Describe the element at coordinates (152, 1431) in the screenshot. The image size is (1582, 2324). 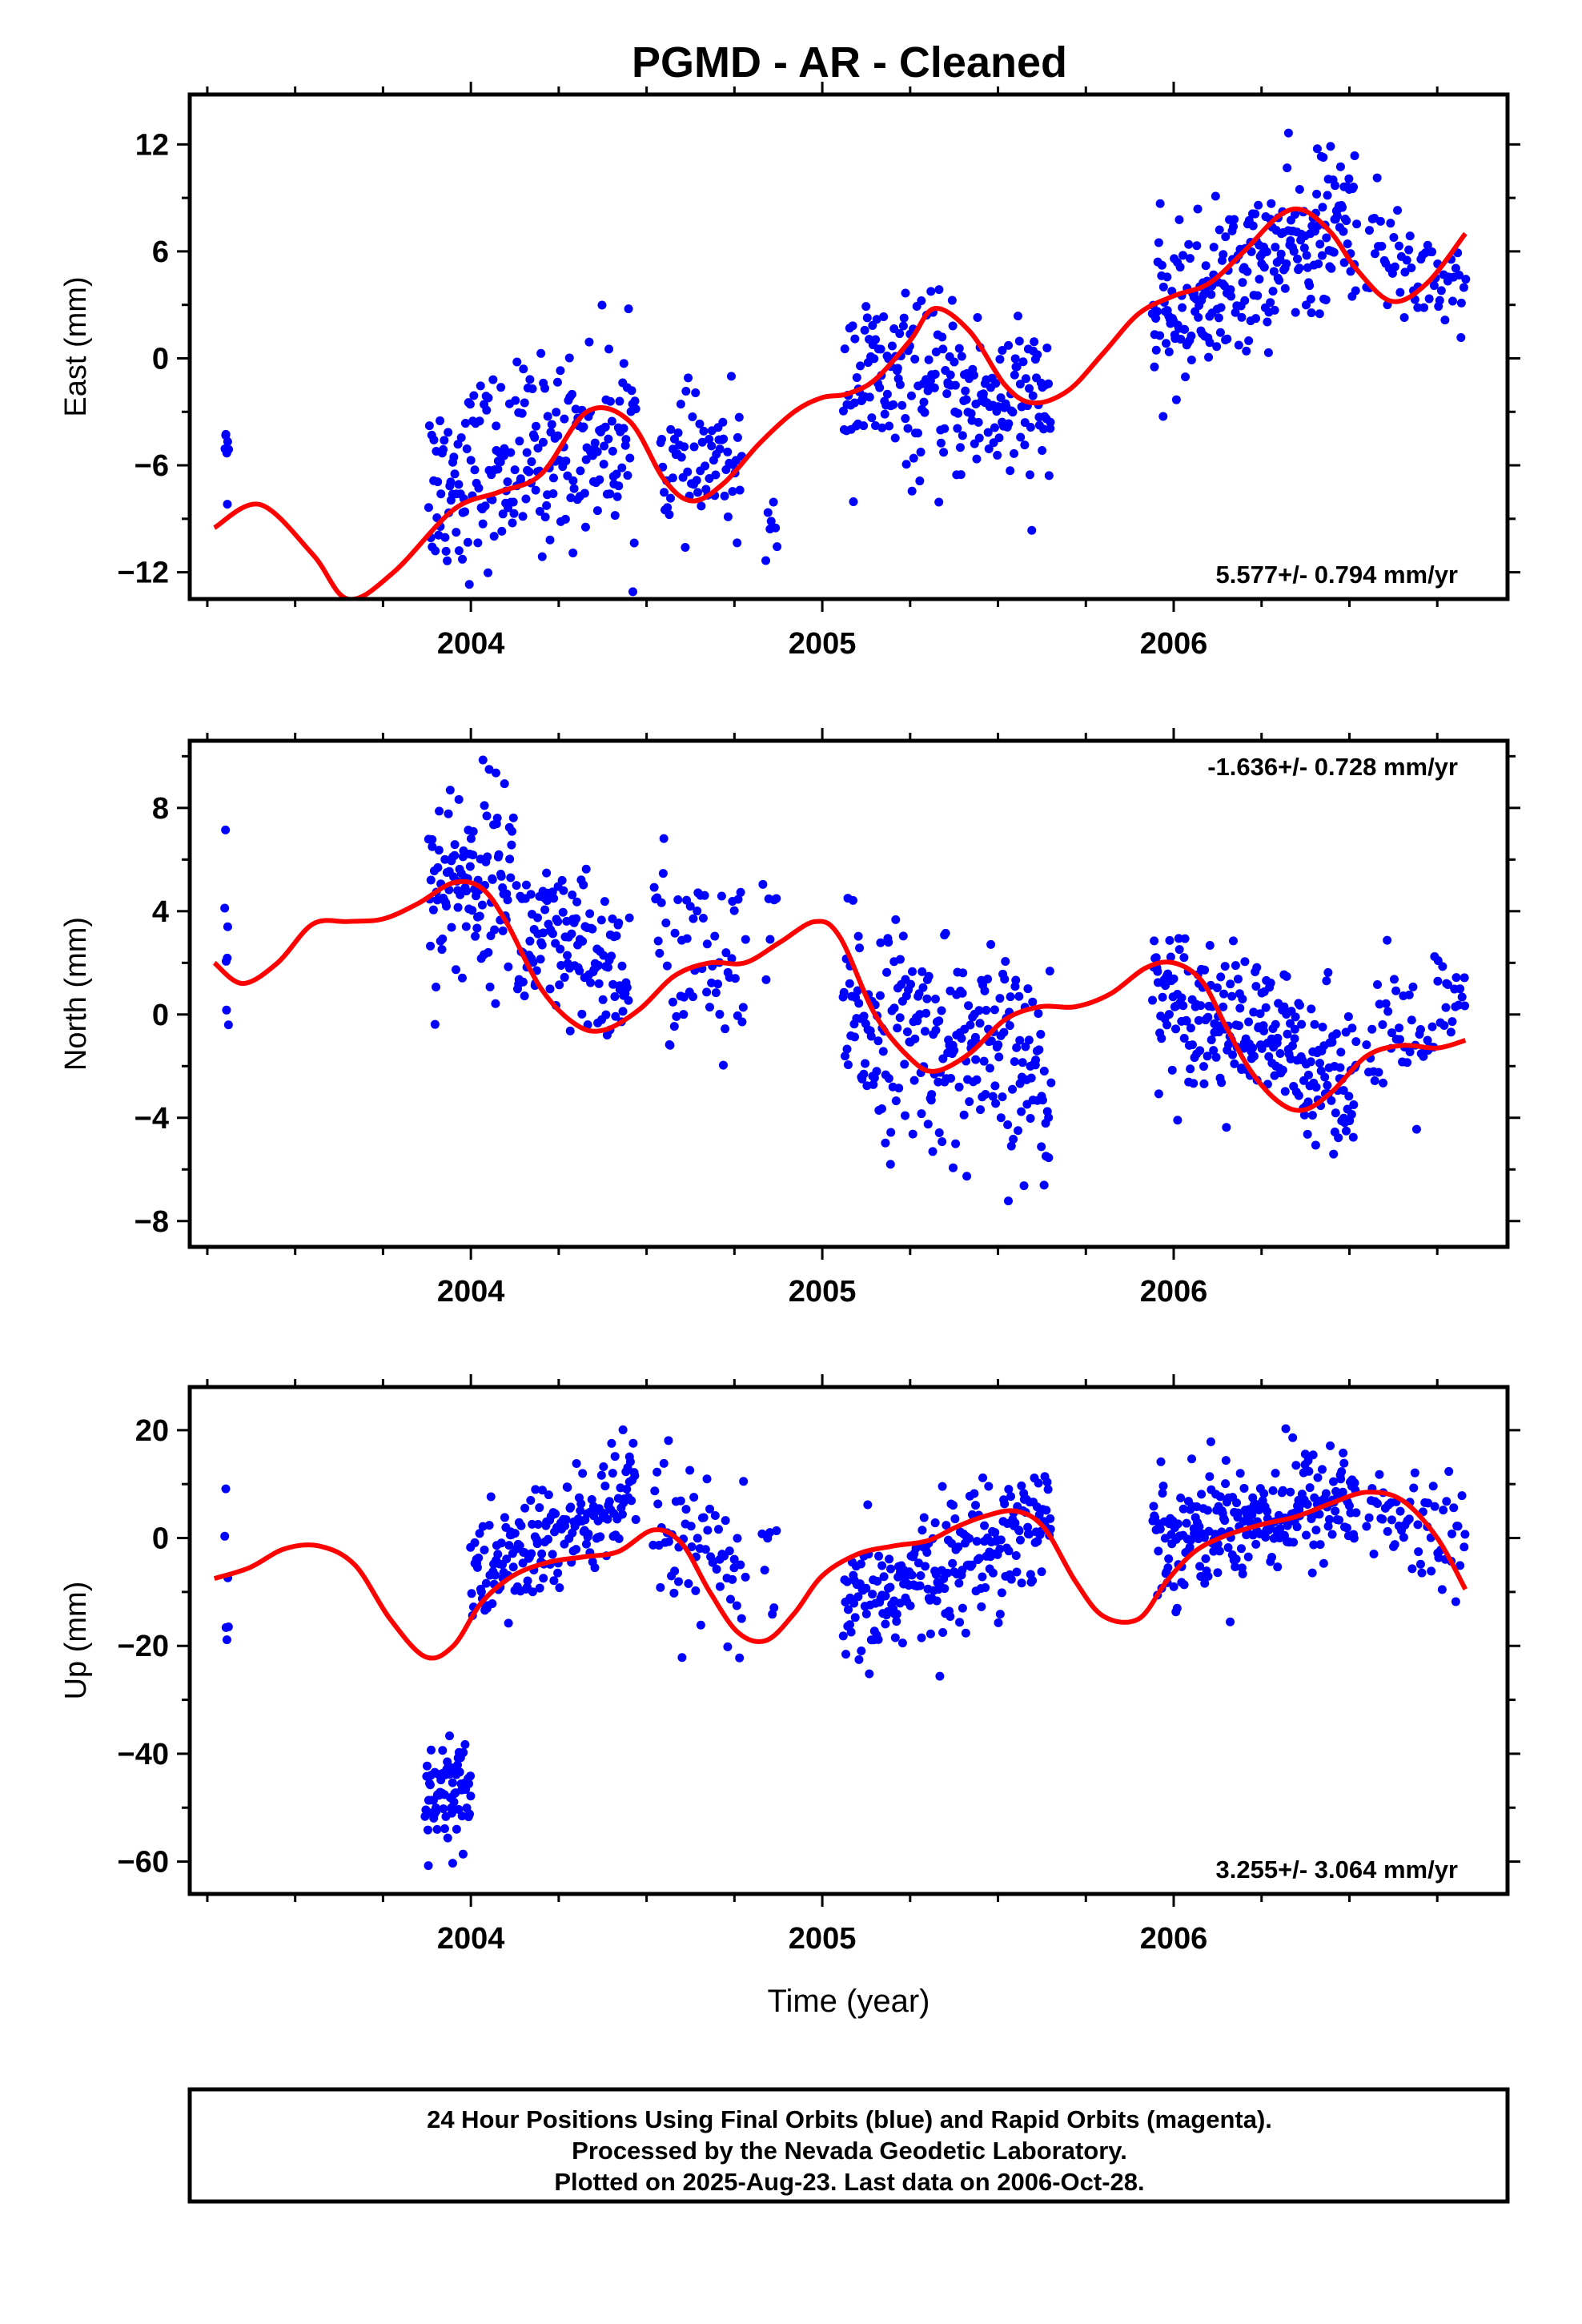
I see `y-tick-label: 20` at that location.